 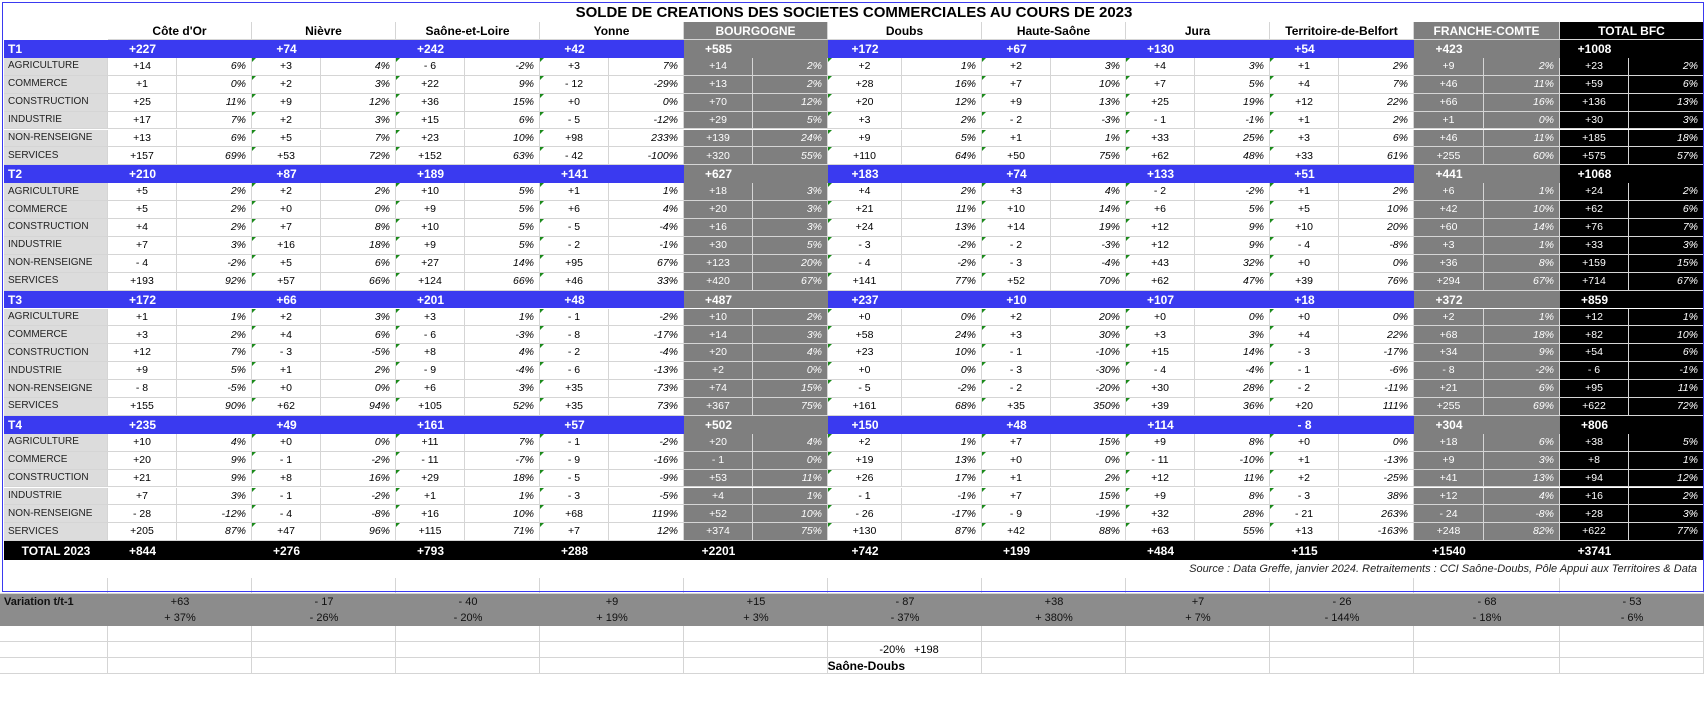 What do you see at coordinates (574, 84) in the screenshot?
I see `value-cell: - 12` at bounding box center [574, 84].